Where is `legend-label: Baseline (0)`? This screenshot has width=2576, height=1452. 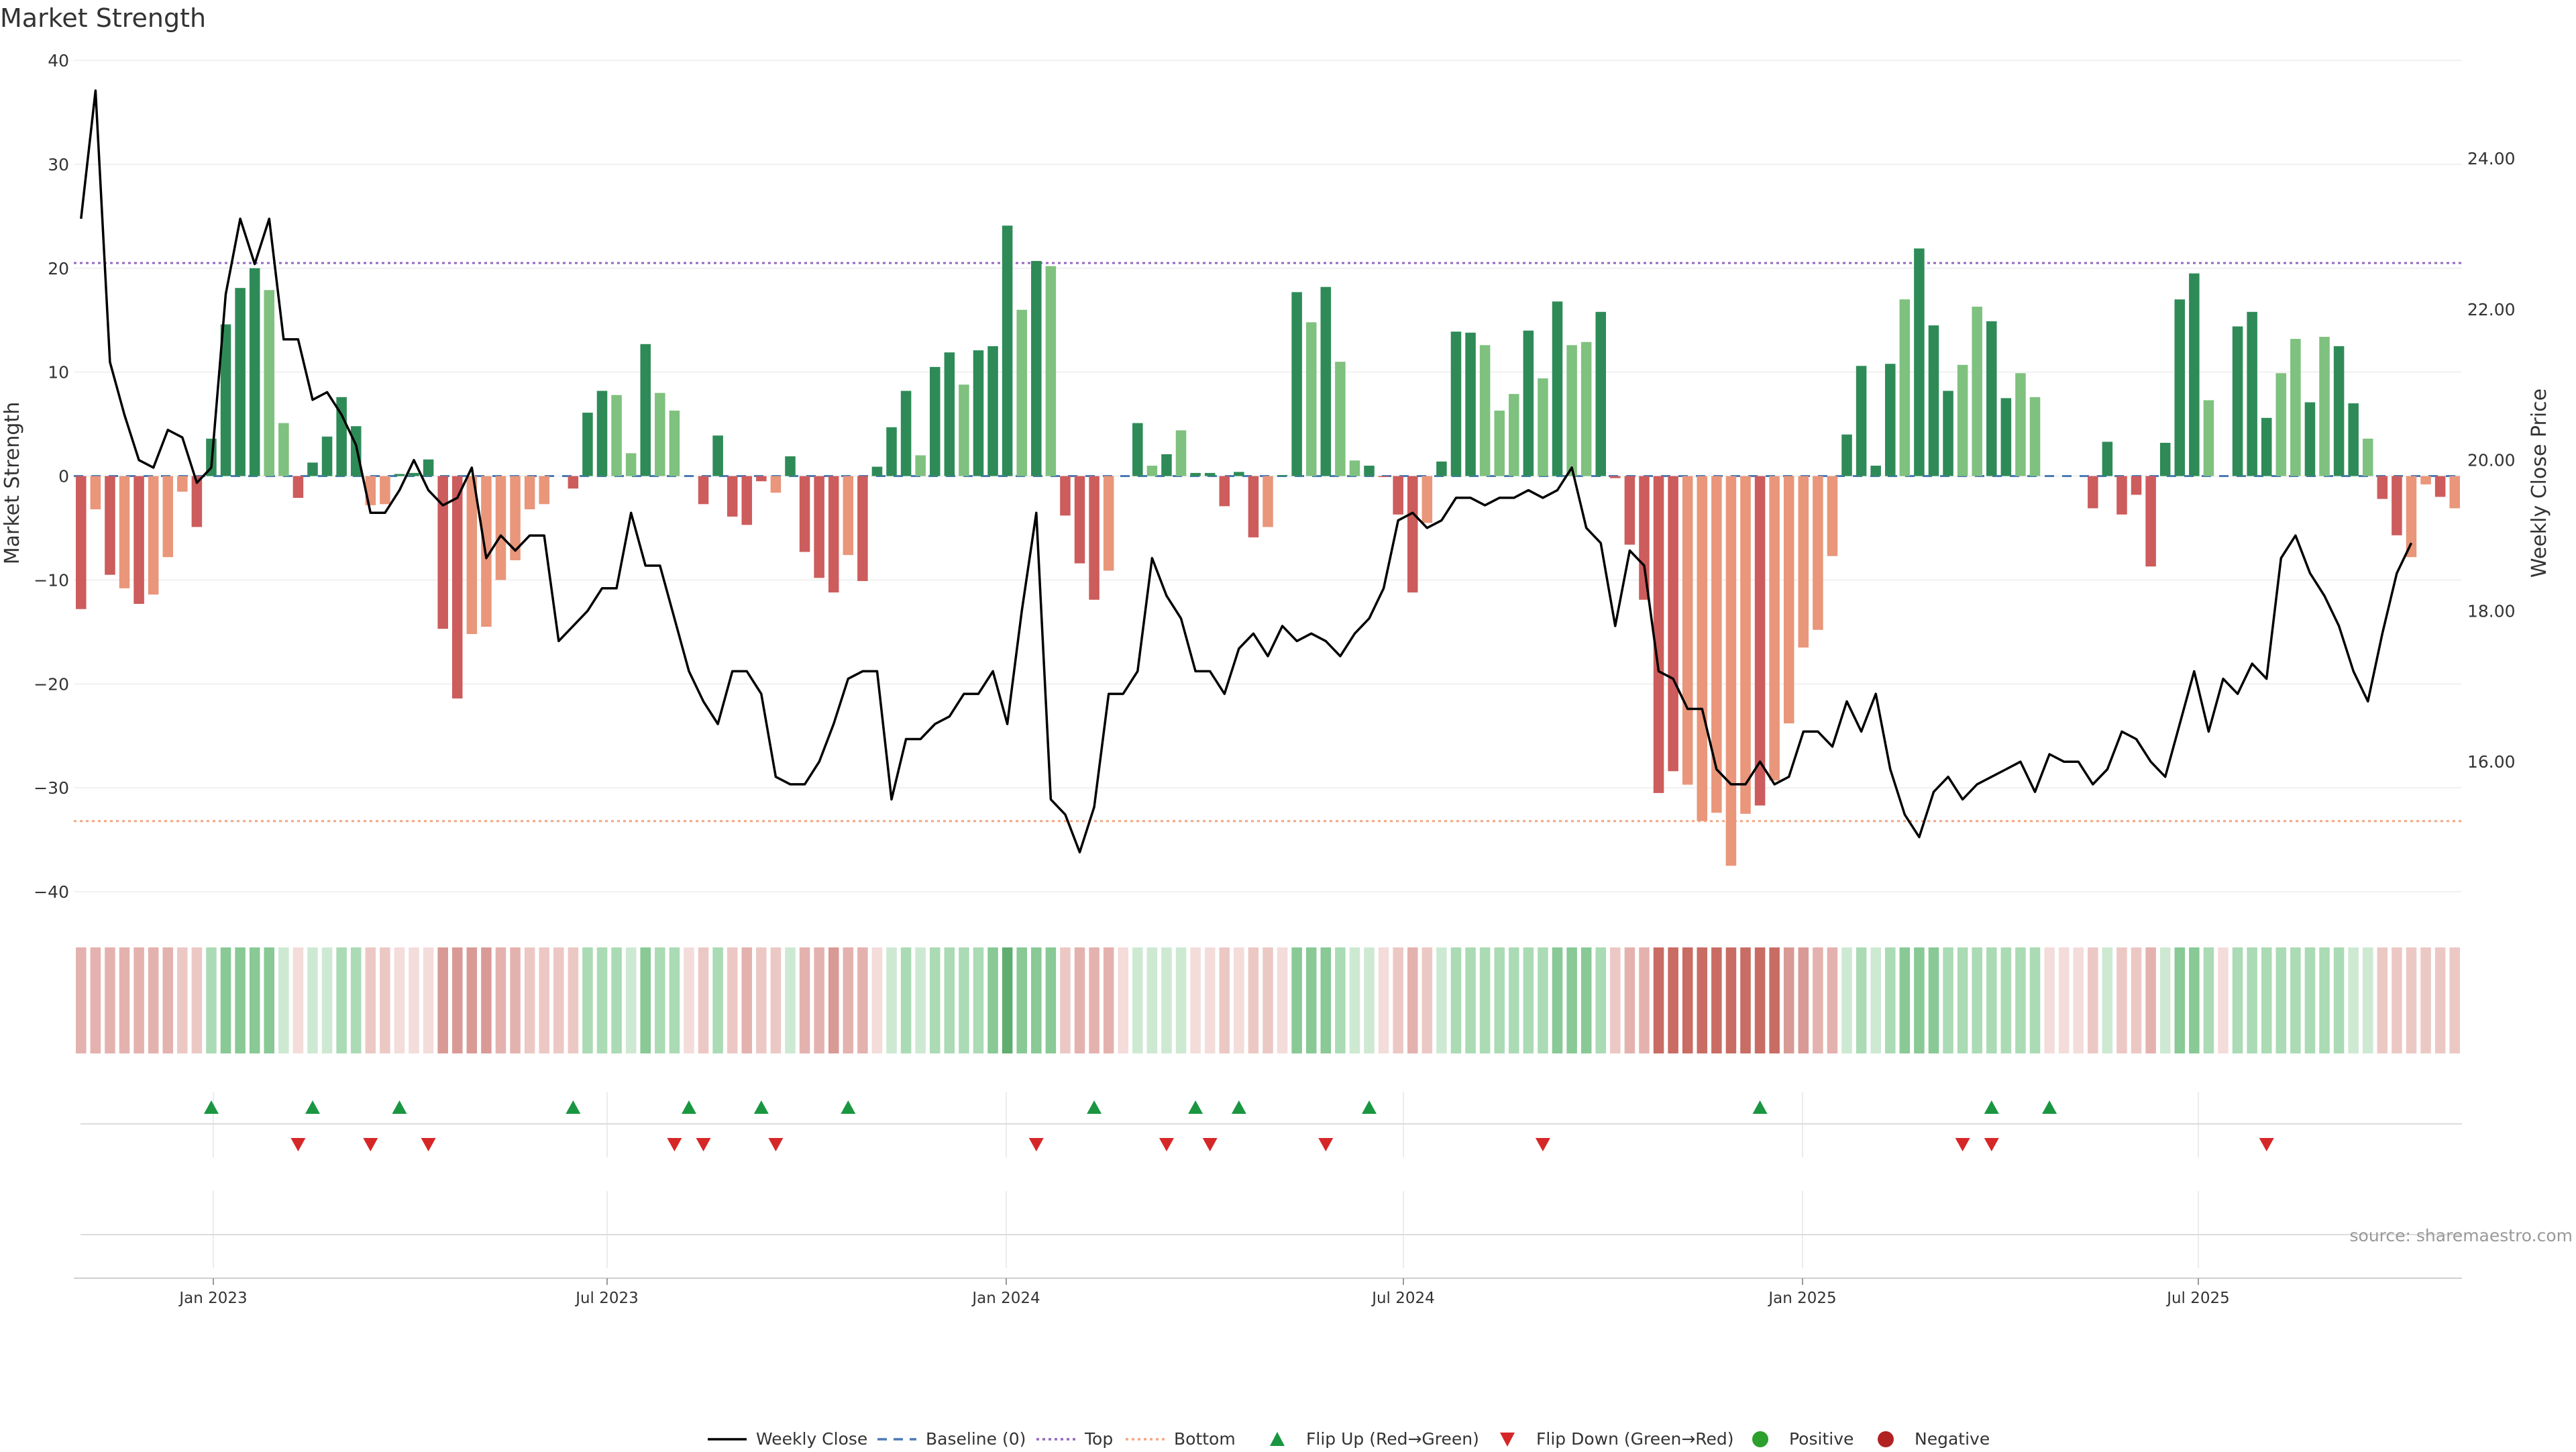
legend-label: Baseline (0) is located at coordinates (976, 1439).